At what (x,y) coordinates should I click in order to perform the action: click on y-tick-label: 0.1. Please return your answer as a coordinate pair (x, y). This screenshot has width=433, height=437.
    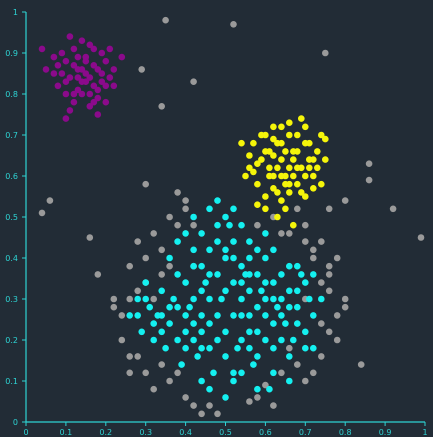
    Looking at the image, I should click on (11, 381).